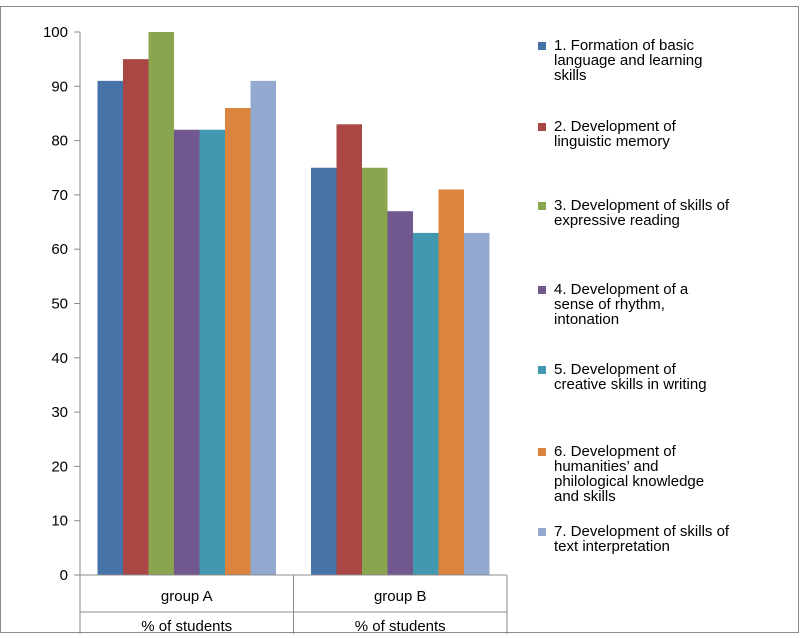 The image size is (800, 639). Describe the element at coordinates (606, 466) in the screenshot. I see `legend-label: humanities’ and` at that location.